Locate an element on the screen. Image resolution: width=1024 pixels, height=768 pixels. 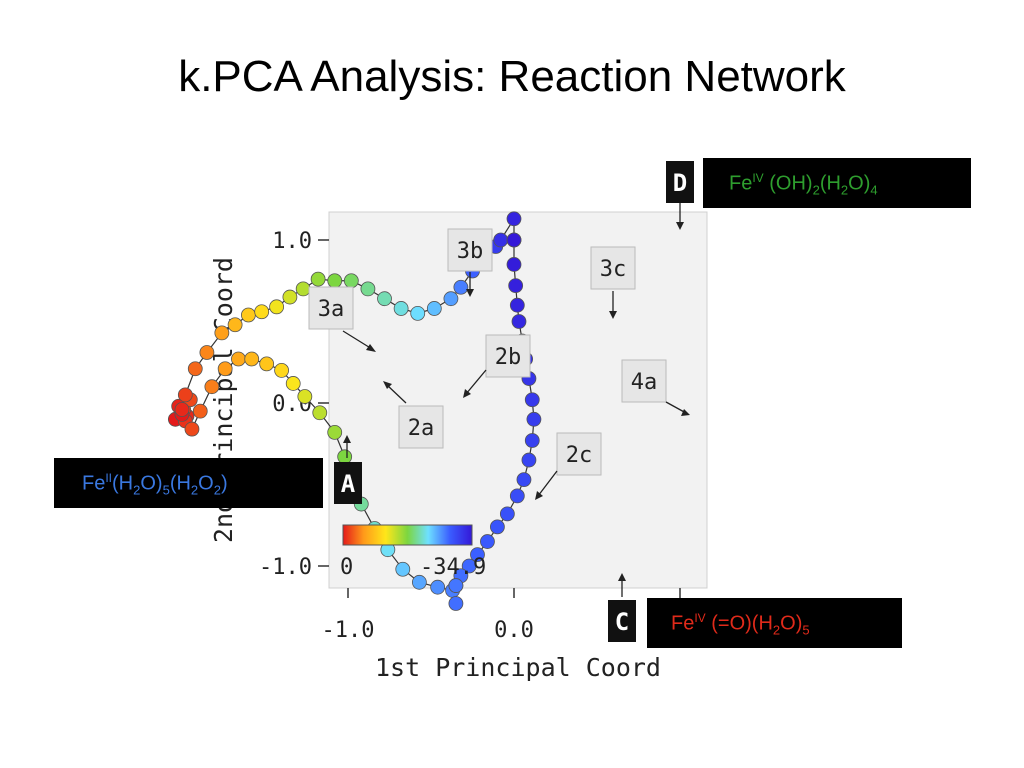
x-axis-title: 1st Principal Coord is located at coordinates (518, 667).